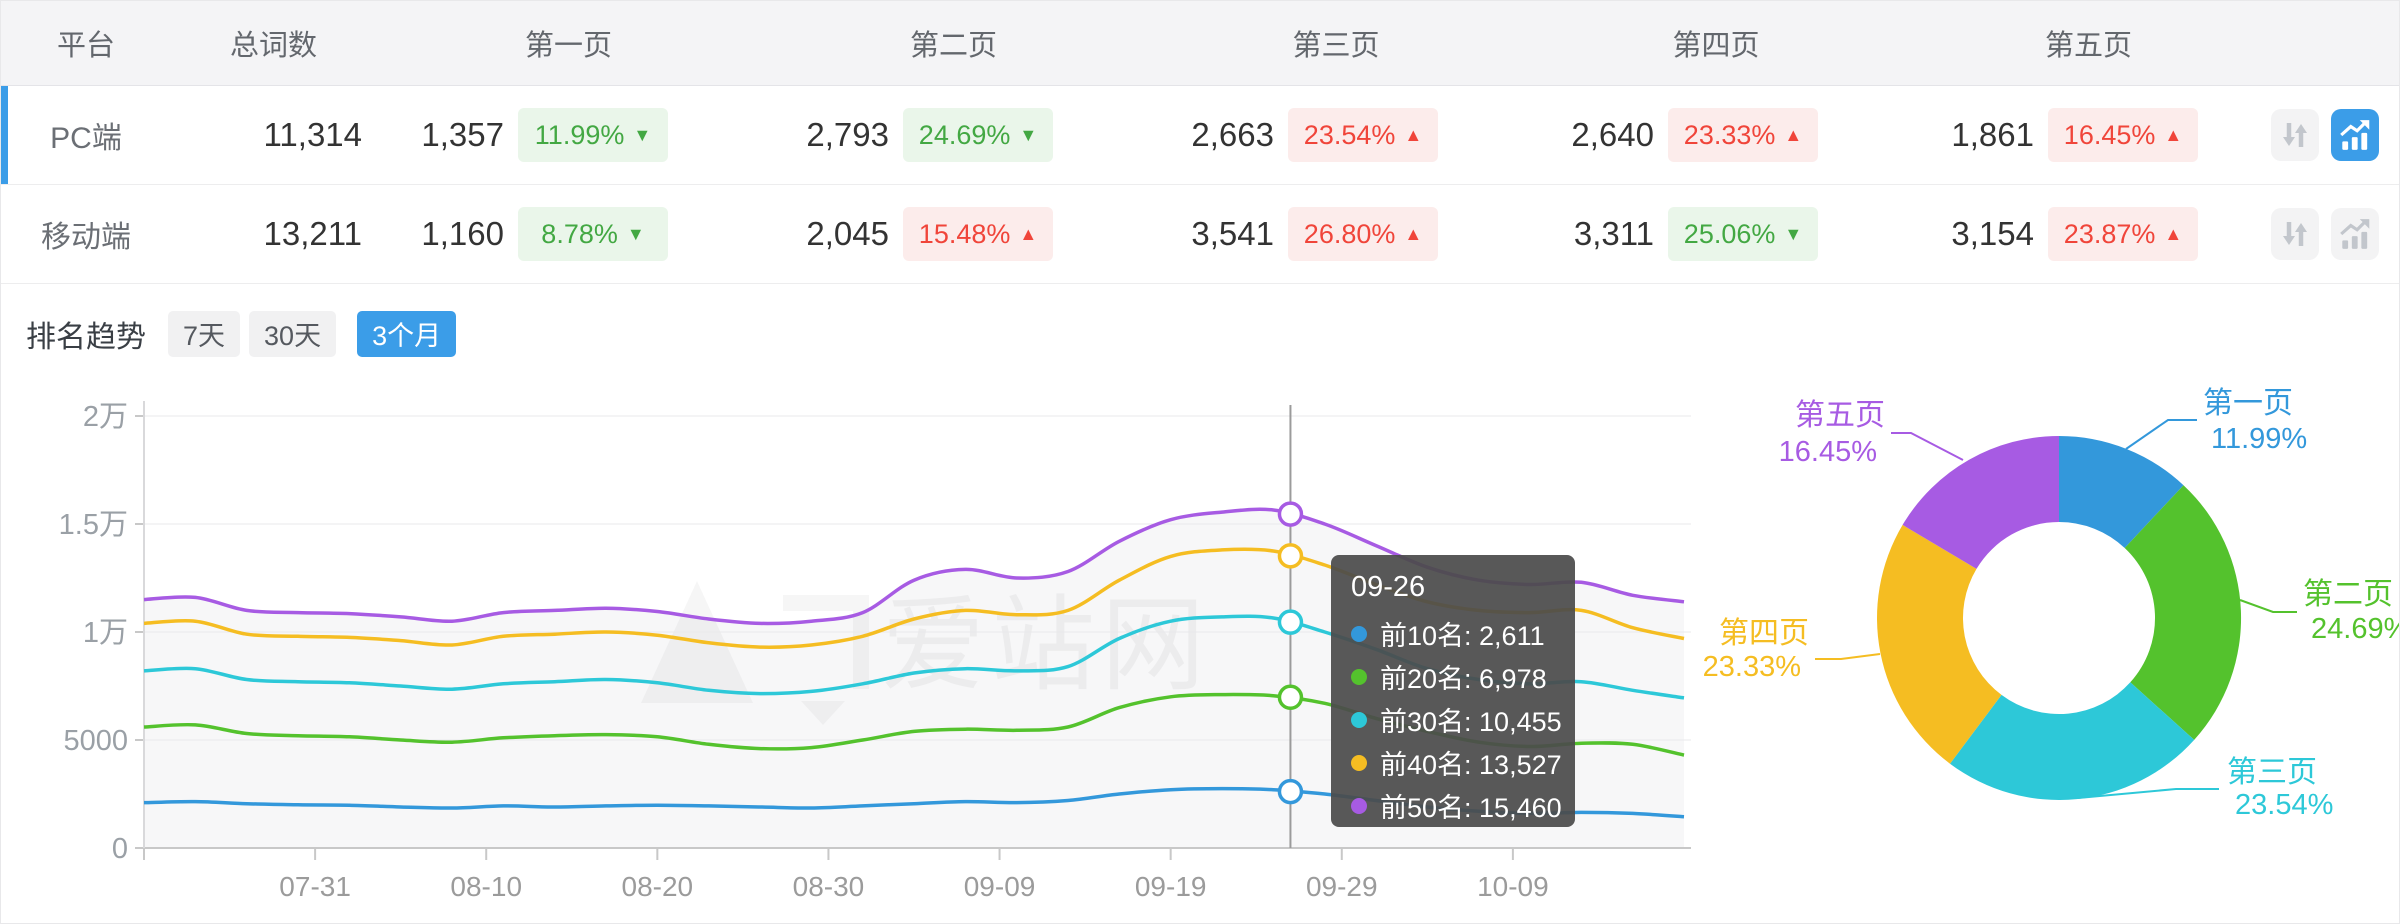 This screenshot has height=924, width=2400. I want to click on percent-badge: 15.48% ▲, so click(978, 234).